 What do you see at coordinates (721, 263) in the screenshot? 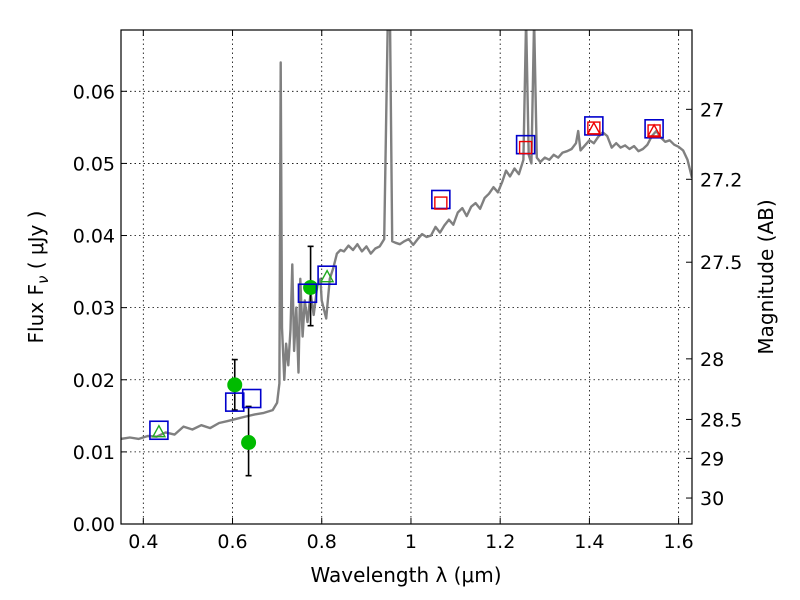
I see `y2-tick-label: 27.5` at bounding box center [721, 263].